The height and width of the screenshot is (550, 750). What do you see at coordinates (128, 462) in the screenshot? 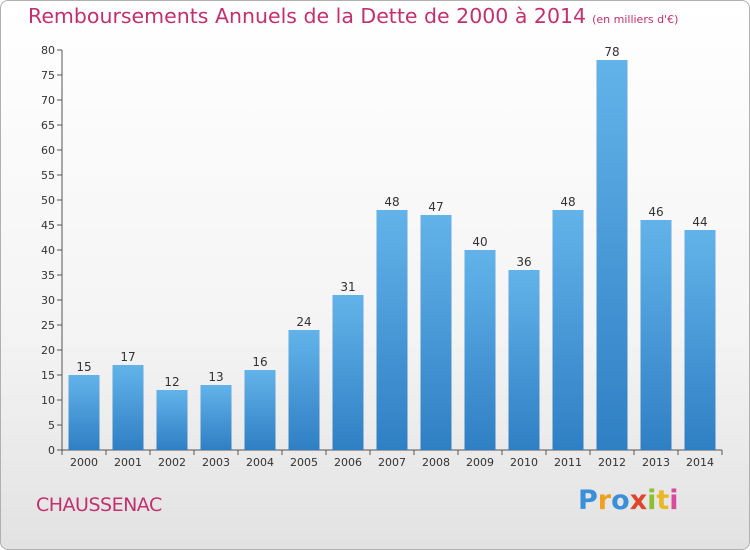
I see `x-tick-label: 2001` at bounding box center [128, 462].